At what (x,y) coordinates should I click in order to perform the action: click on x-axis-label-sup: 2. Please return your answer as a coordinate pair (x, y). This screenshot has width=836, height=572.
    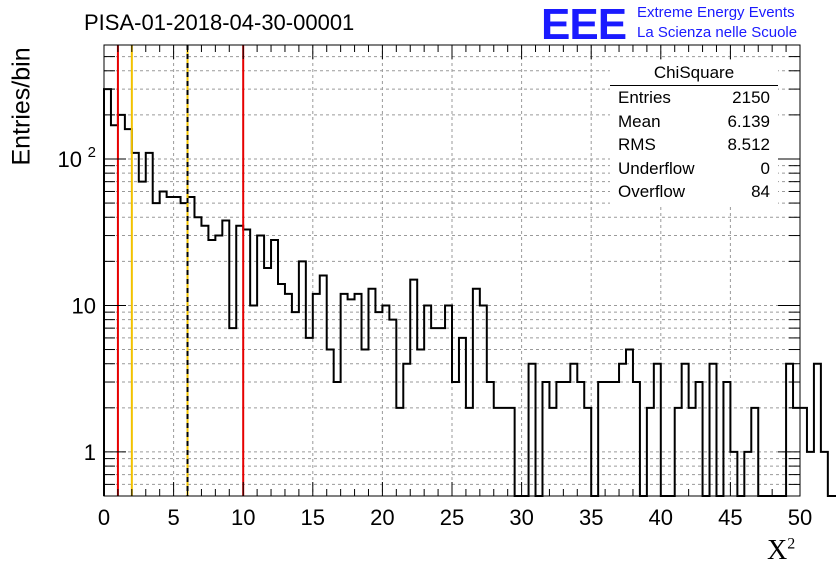
    Looking at the image, I should click on (791, 544).